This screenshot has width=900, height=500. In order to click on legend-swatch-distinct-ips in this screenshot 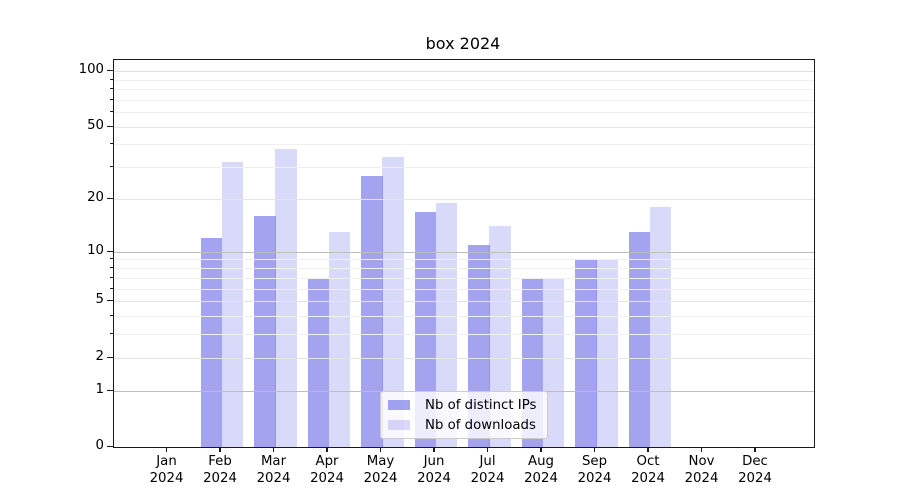, I will do `click(399, 405)`.